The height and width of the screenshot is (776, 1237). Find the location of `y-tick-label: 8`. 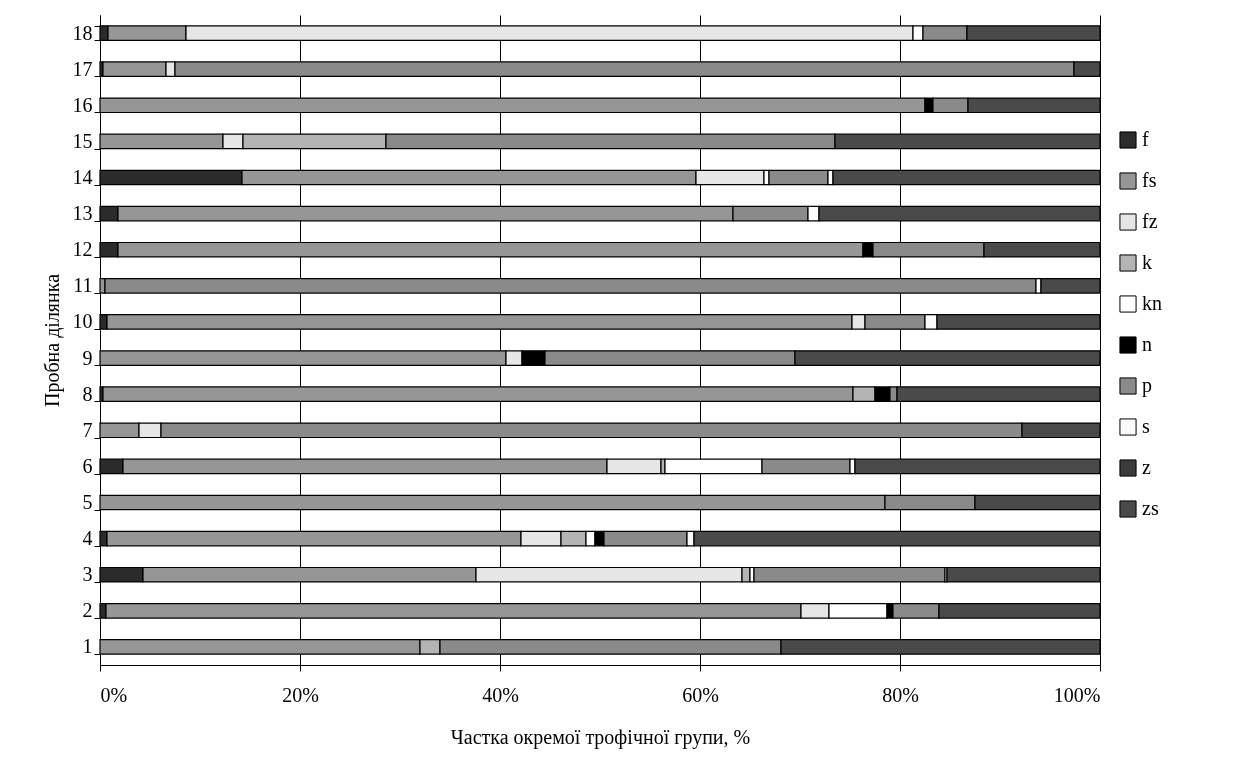

y-tick-label: 8 is located at coordinates (87, 393).